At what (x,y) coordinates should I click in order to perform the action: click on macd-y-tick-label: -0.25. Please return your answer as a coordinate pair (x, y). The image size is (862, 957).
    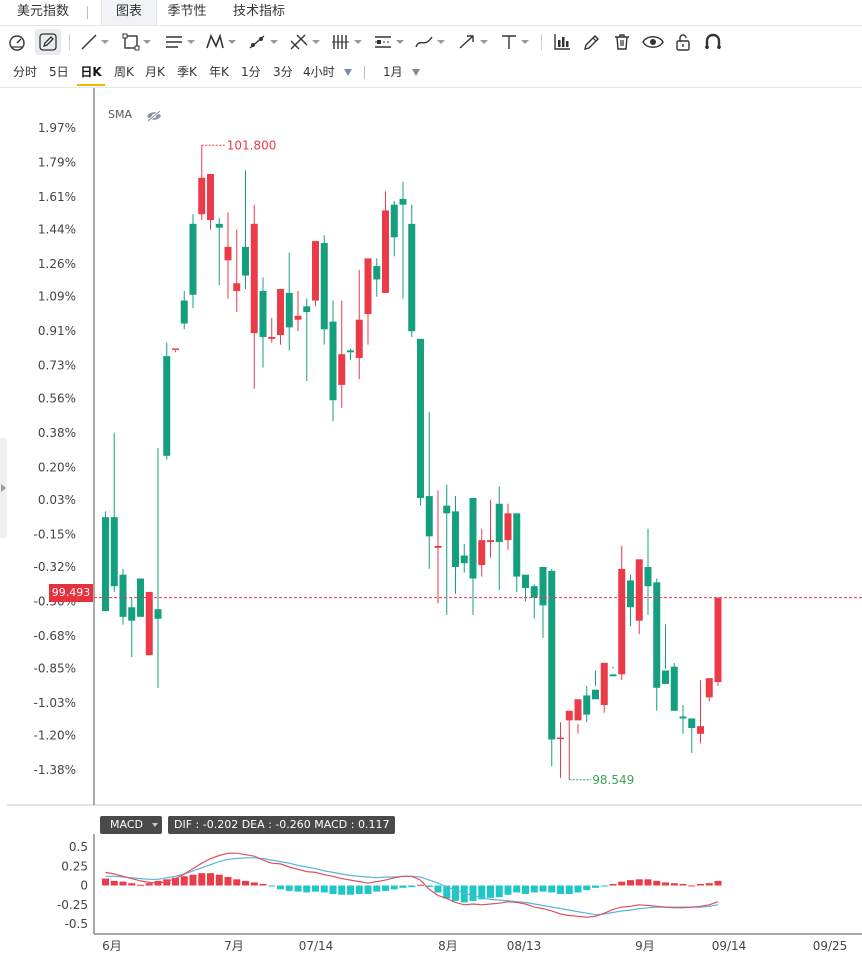
    Looking at the image, I should click on (72, 905).